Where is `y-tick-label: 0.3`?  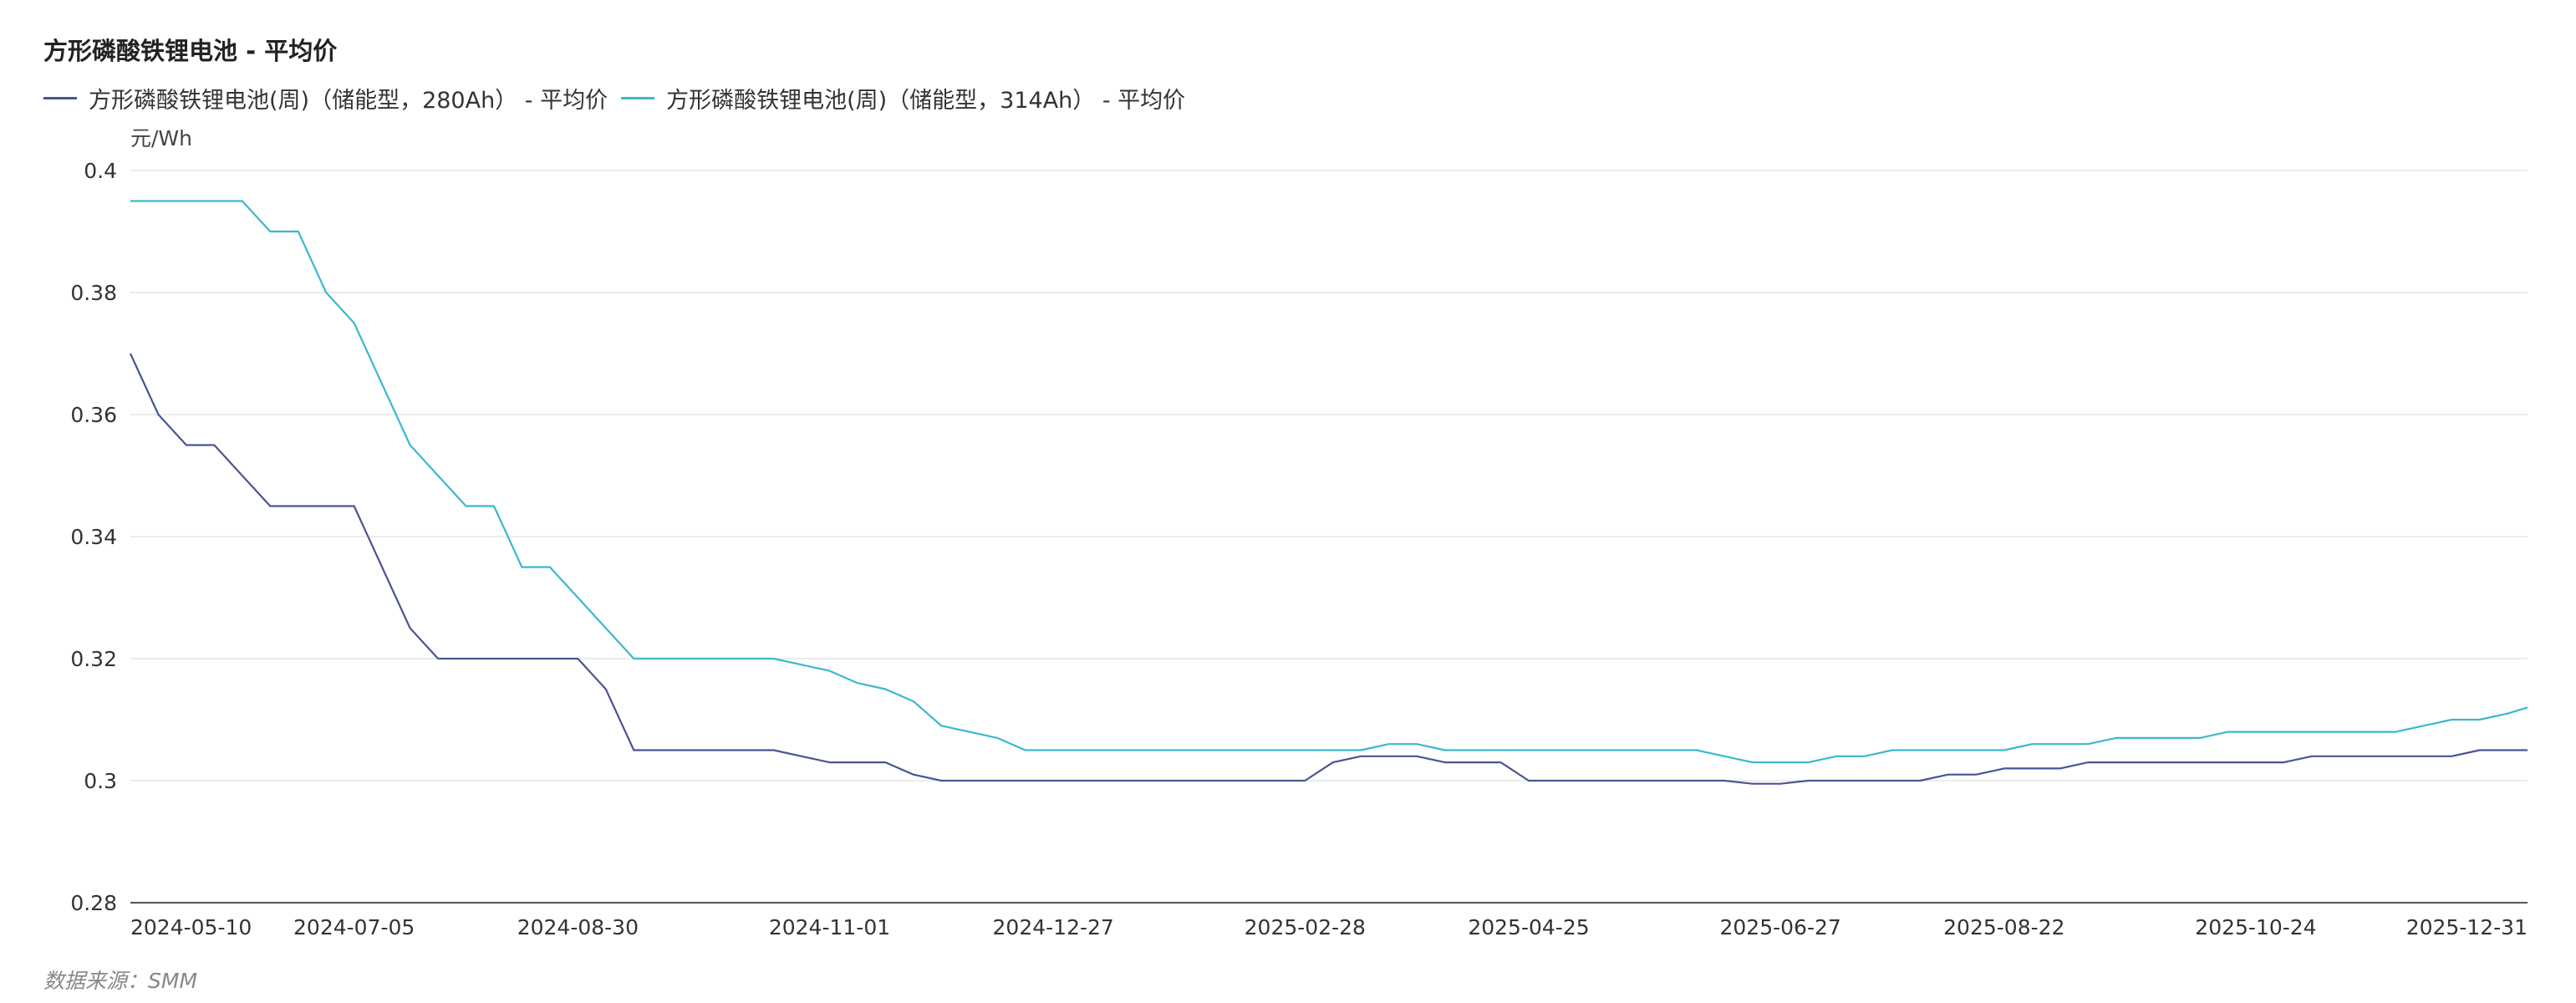 y-tick-label: 0.3 is located at coordinates (100, 781).